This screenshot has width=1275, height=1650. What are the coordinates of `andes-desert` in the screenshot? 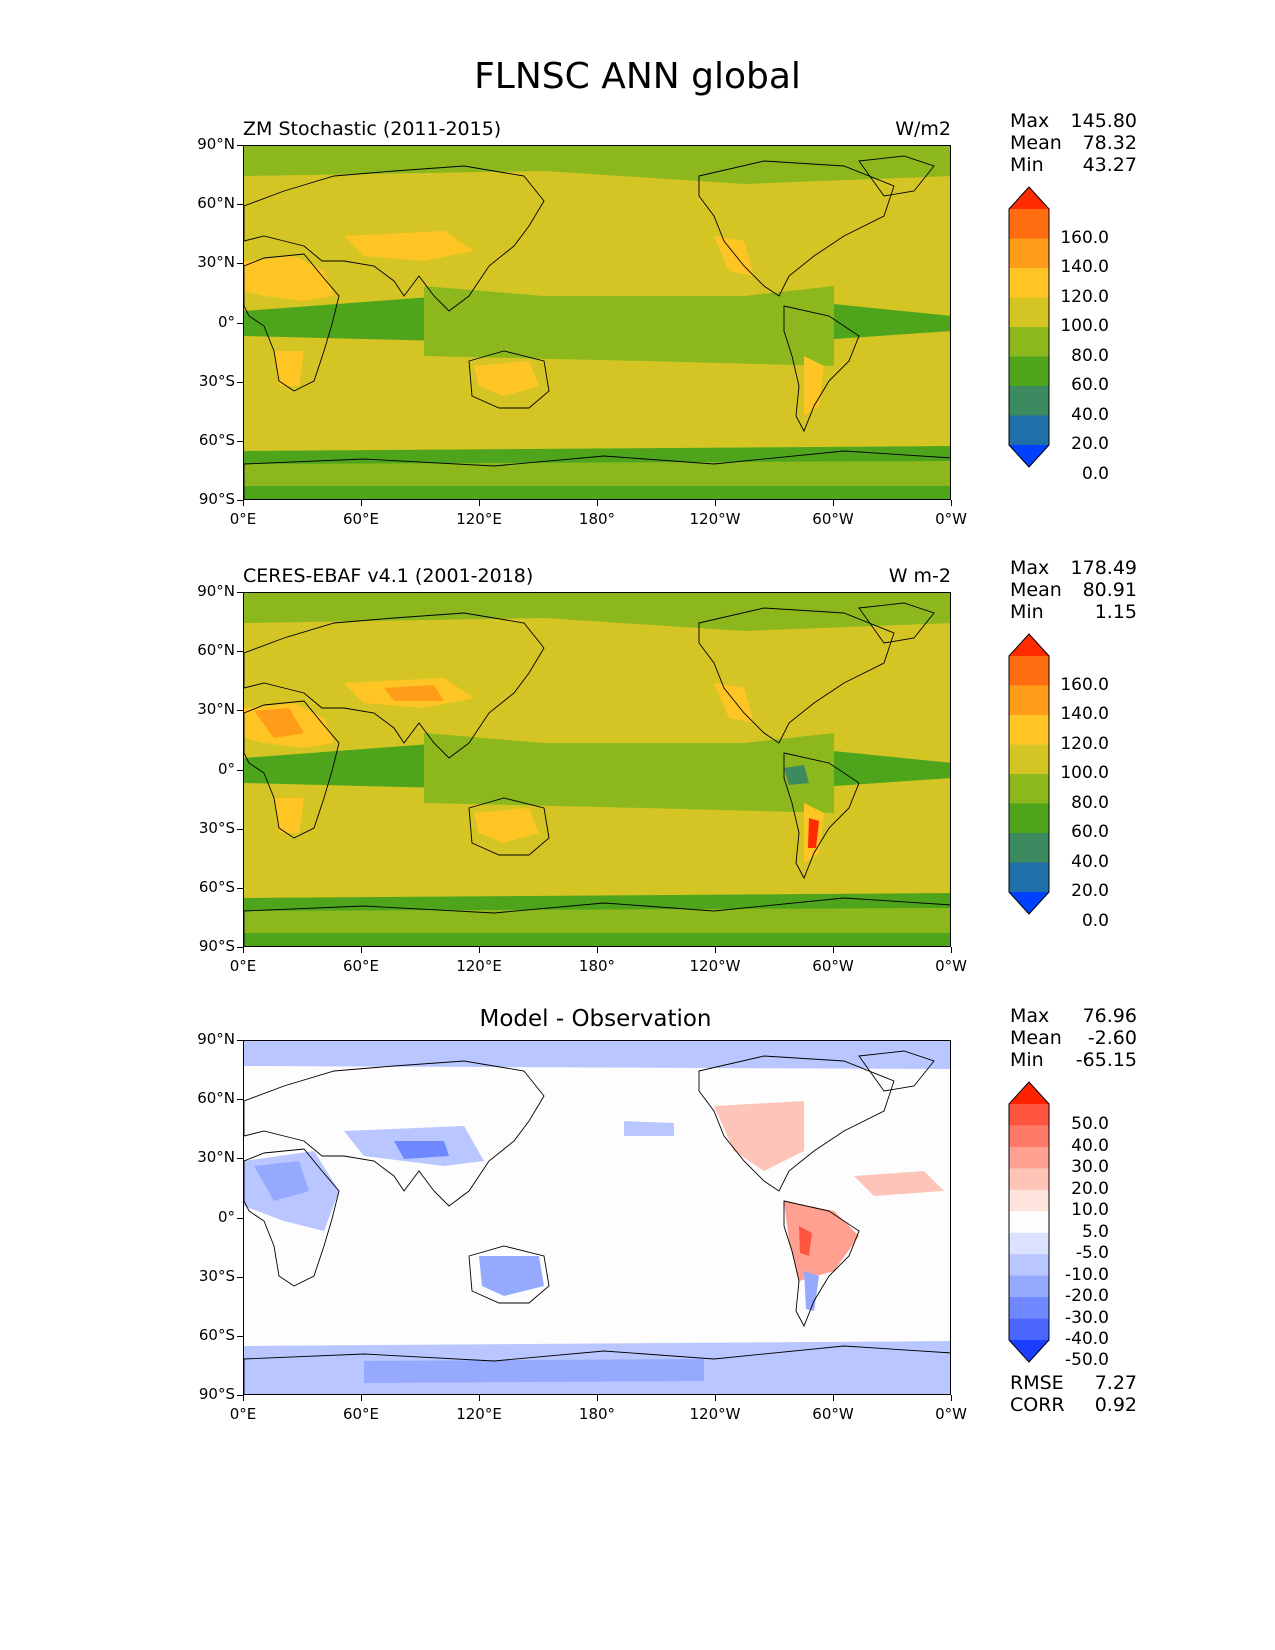 It's located at (814, 386).